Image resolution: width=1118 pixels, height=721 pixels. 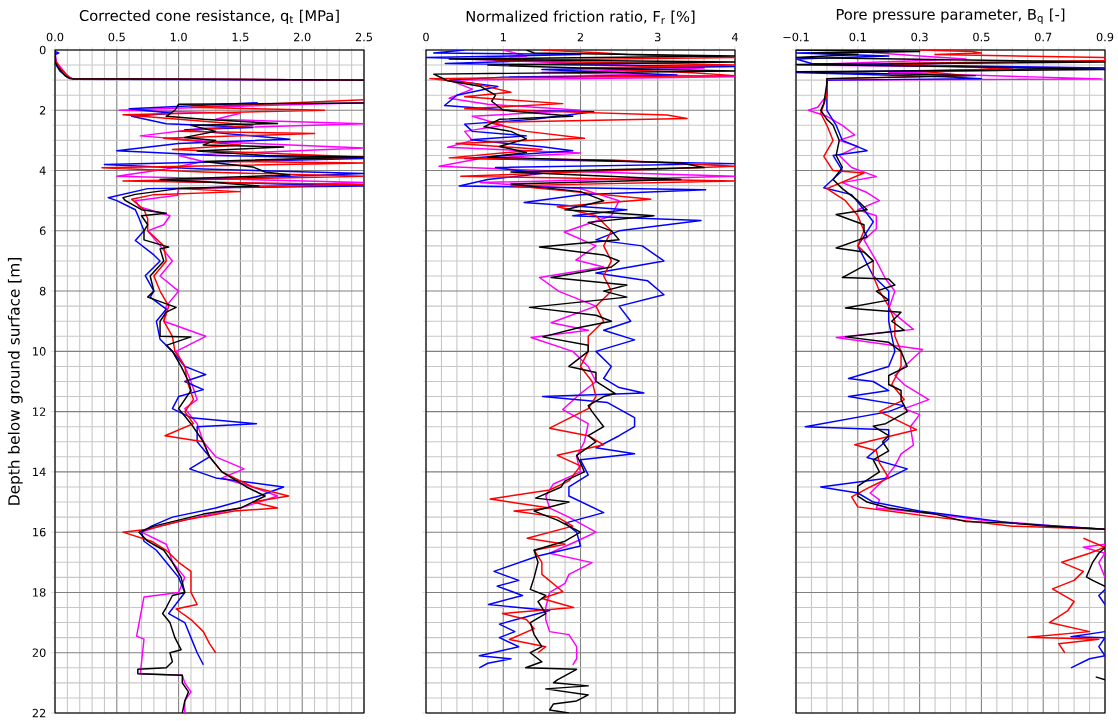 I want to click on x-tick-label: 1, so click(x=503, y=37).